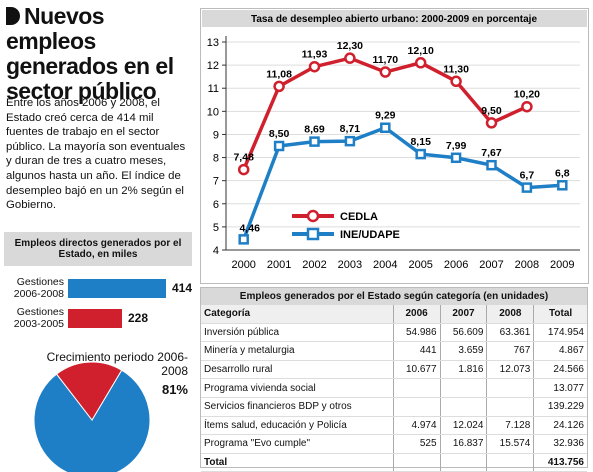  Describe the element at coordinates (417, 314) in the screenshot. I see `column-header: 2006` at that location.